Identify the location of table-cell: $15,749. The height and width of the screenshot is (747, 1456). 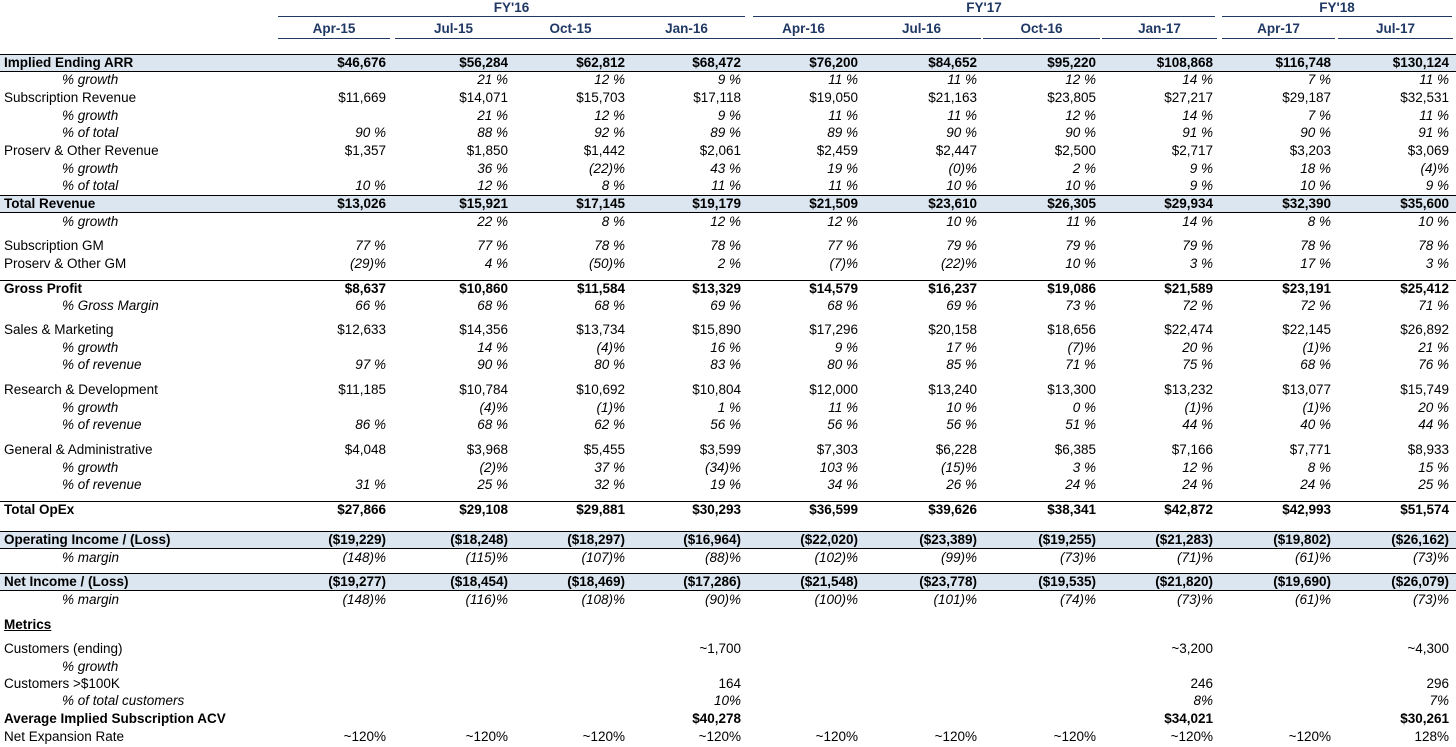
(1424, 389).